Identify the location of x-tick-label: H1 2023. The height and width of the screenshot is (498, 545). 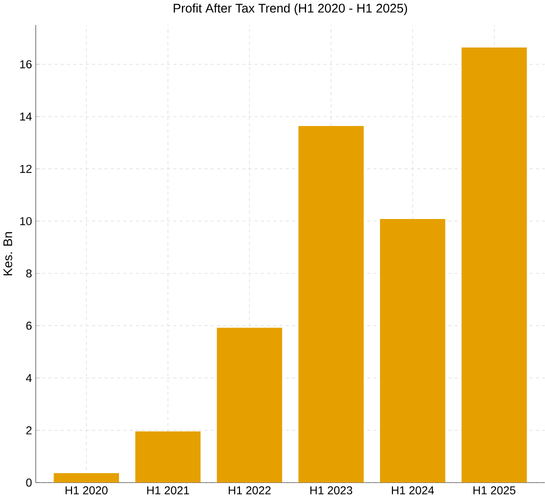
(331, 490).